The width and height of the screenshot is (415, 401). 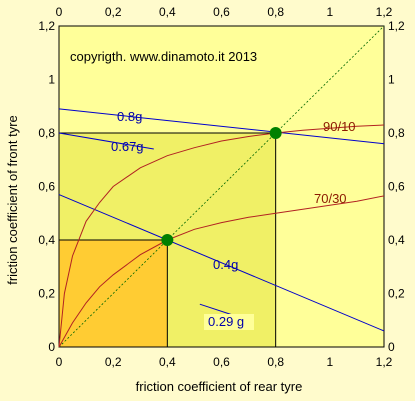 I want to click on y-tick-left-0: 0, so click(x=51, y=347).